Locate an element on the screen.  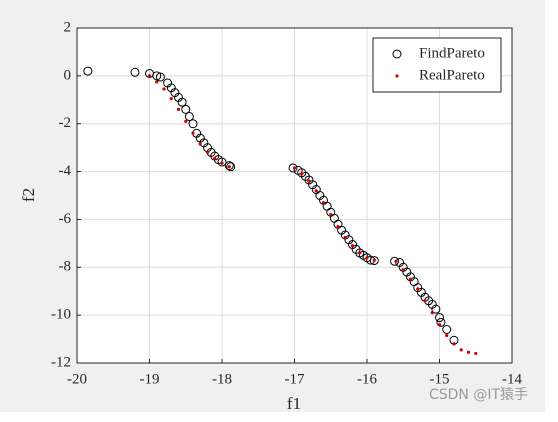
x-tick-label: -15 is located at coordinates (440, 379).